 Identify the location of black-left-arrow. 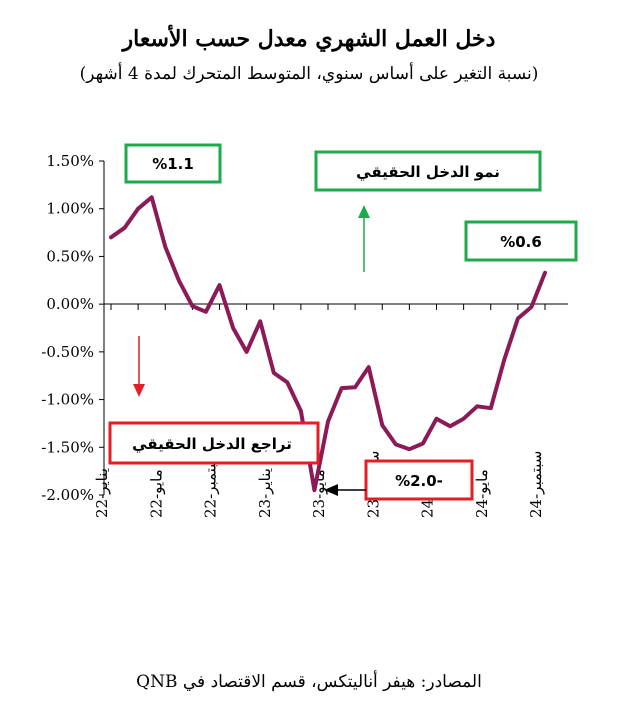
(345, 490).